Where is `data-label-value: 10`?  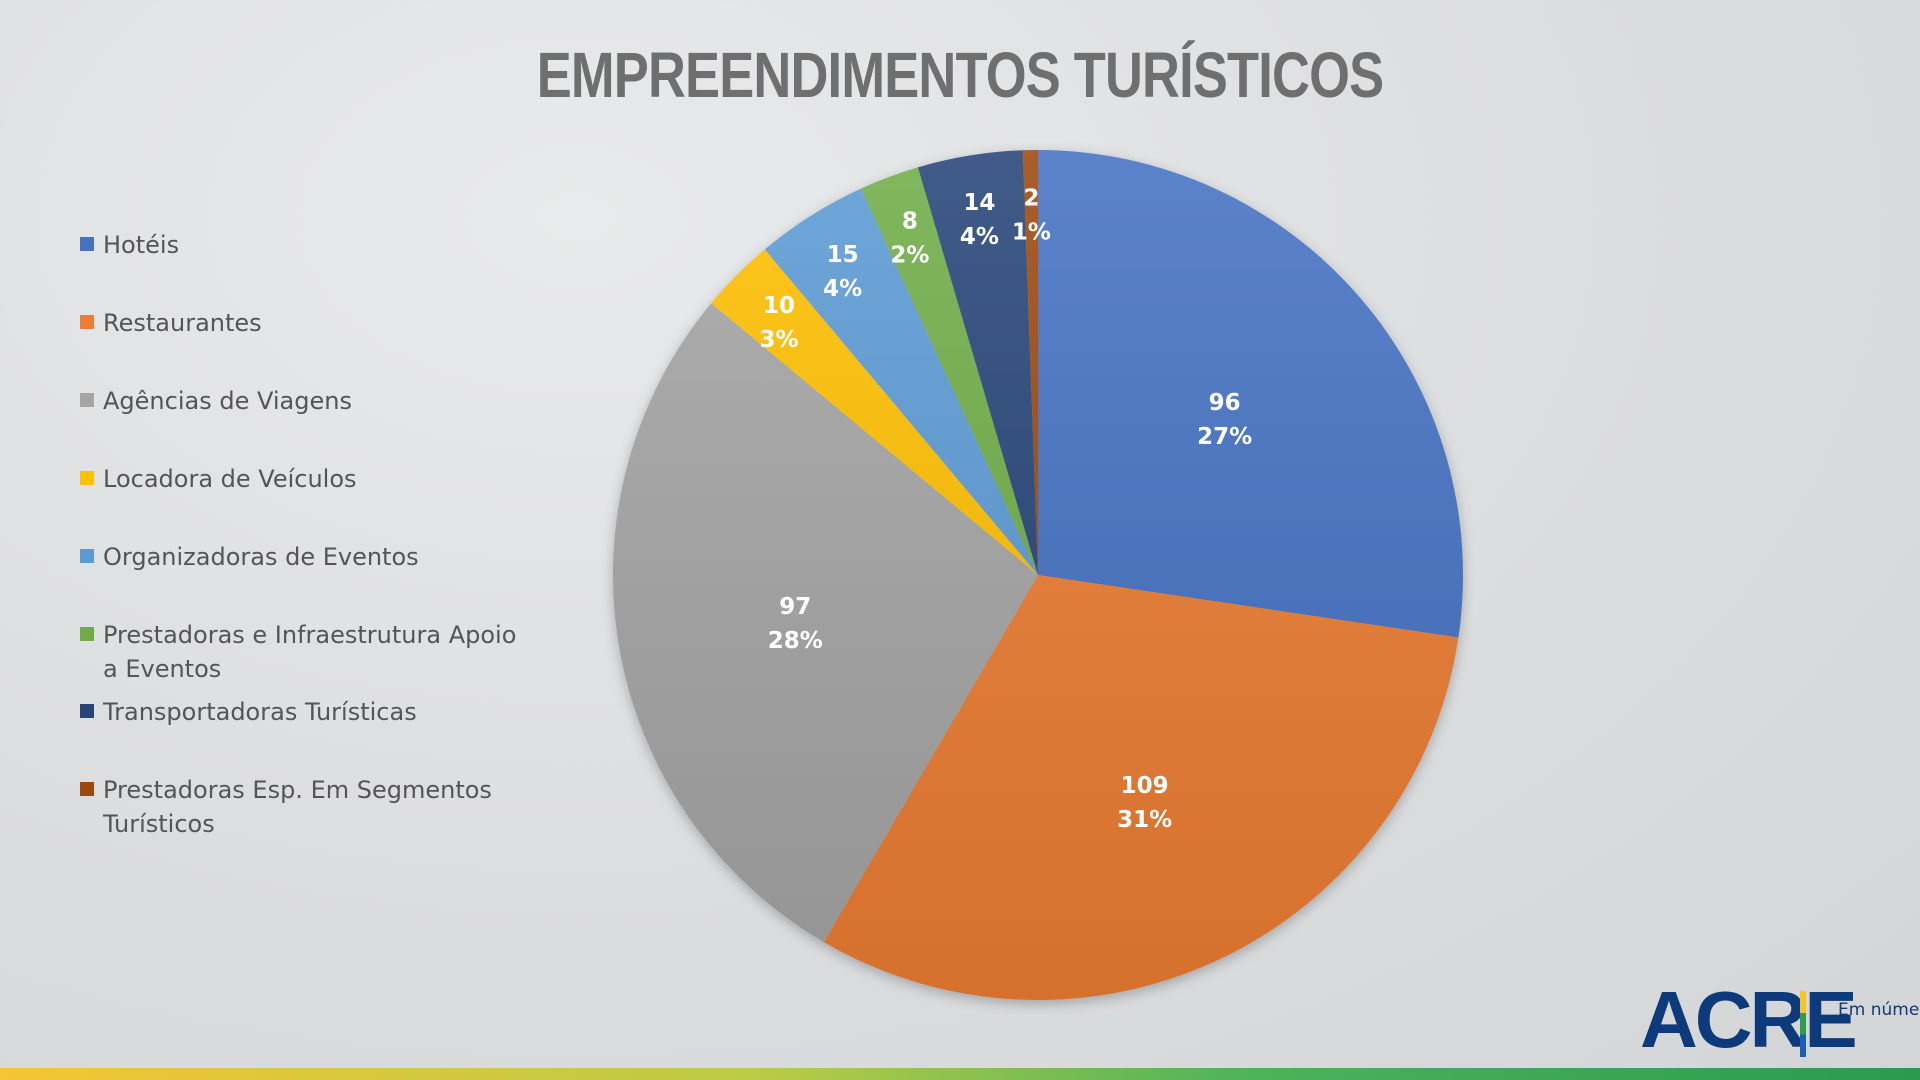 data-label-value: 10 is located at coordinates (779, 306).